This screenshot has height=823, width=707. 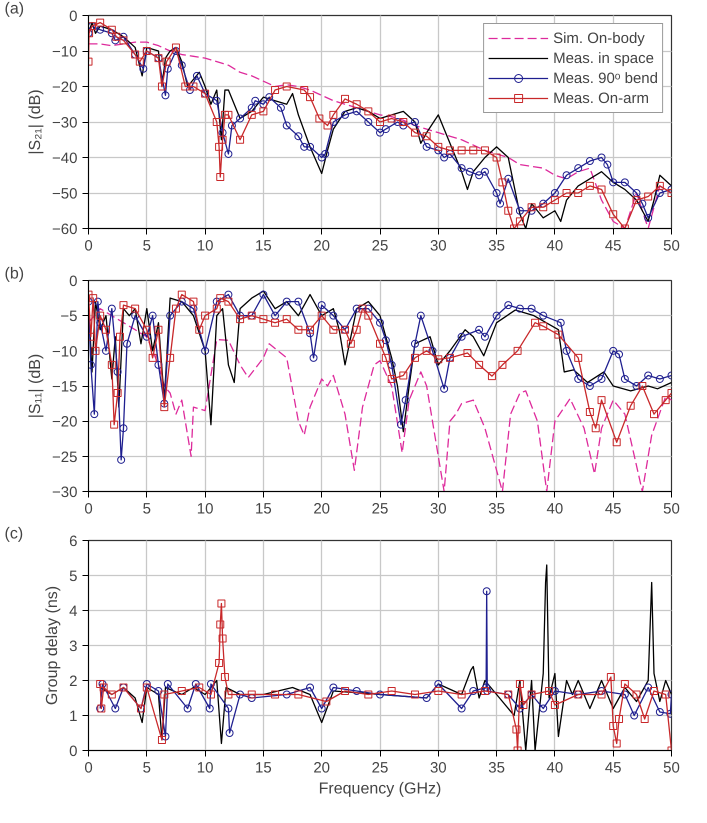 I want to click on y-tick-label: 0, so click(x=73, y=281).